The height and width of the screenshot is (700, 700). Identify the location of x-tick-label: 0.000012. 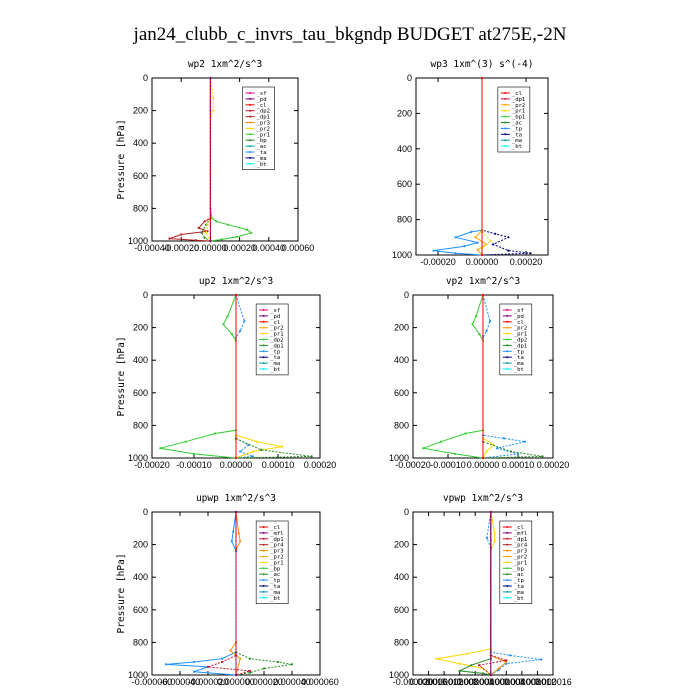
(538, 682).